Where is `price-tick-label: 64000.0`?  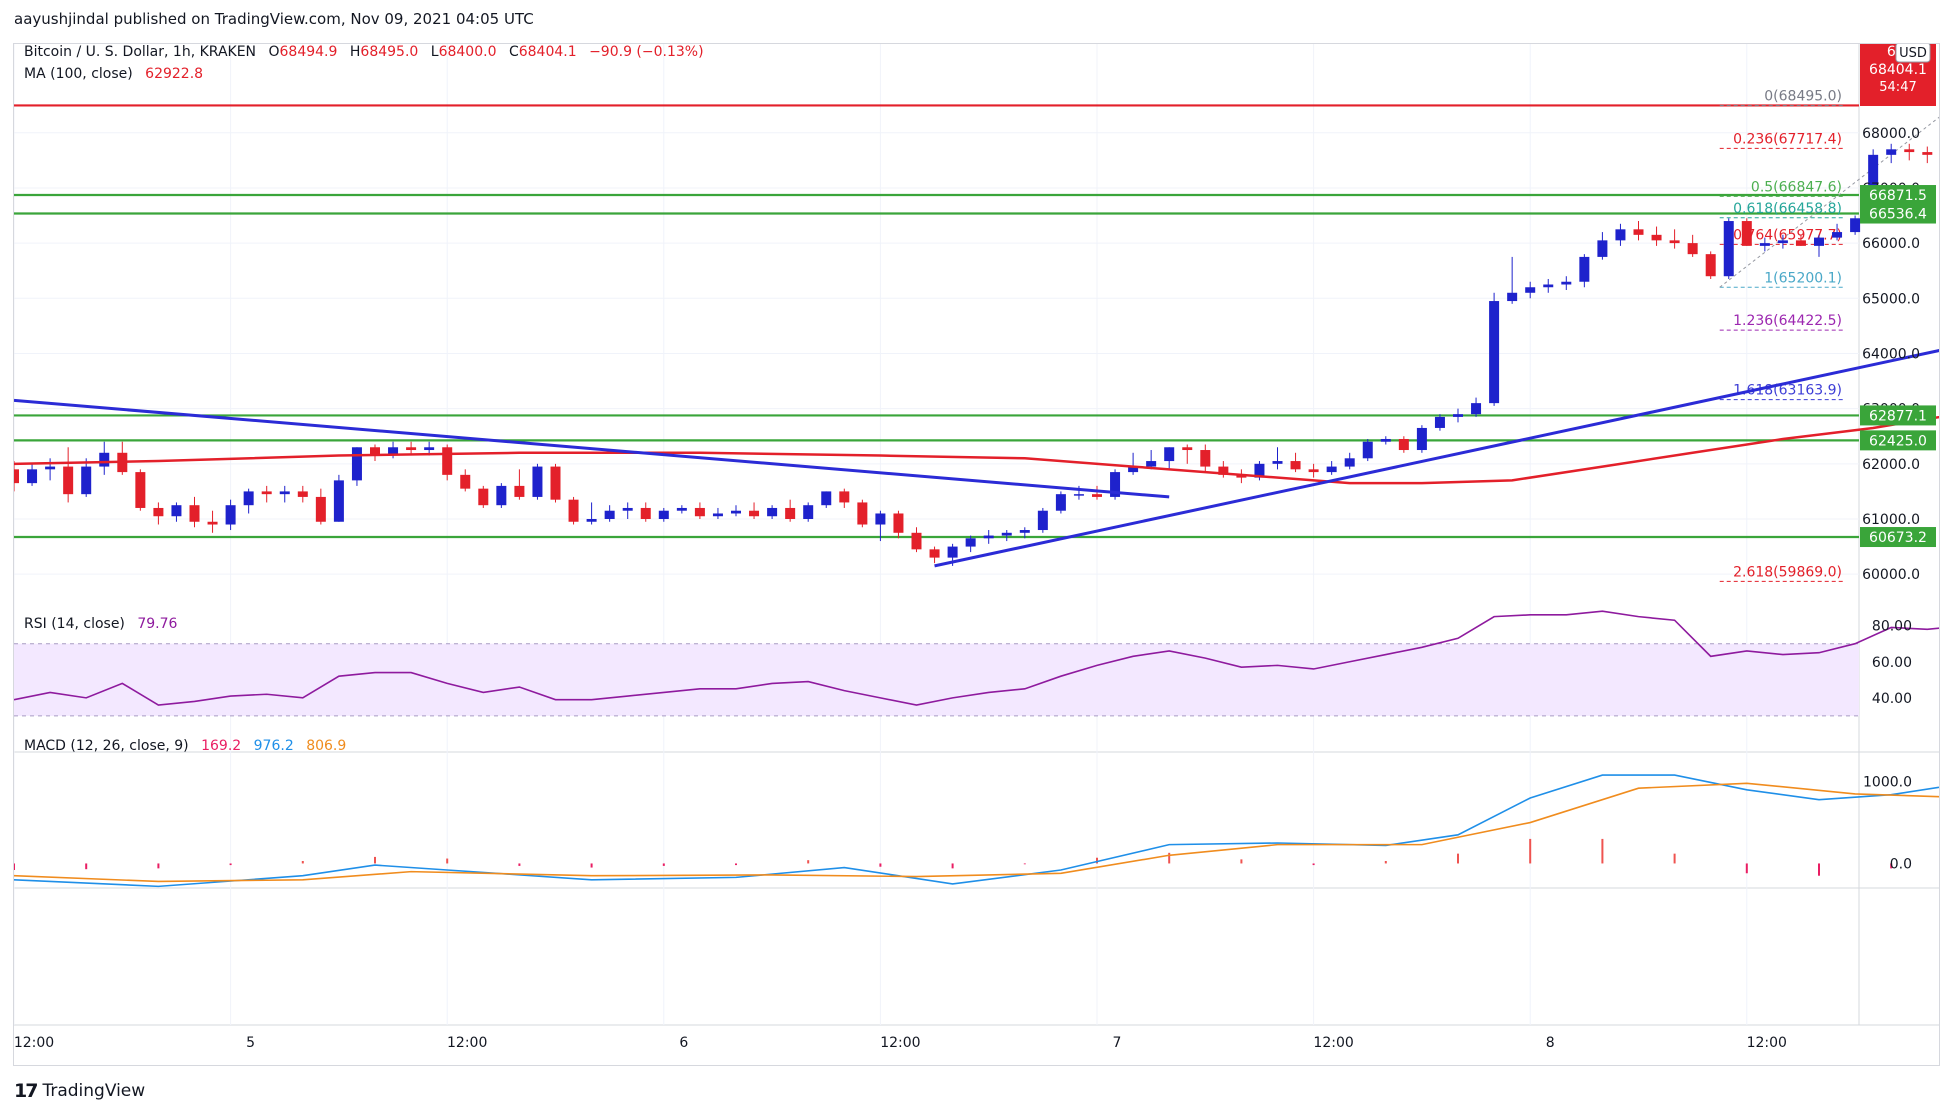
price-tick-label: 64000.0 is located at coordinates (1891, 354).